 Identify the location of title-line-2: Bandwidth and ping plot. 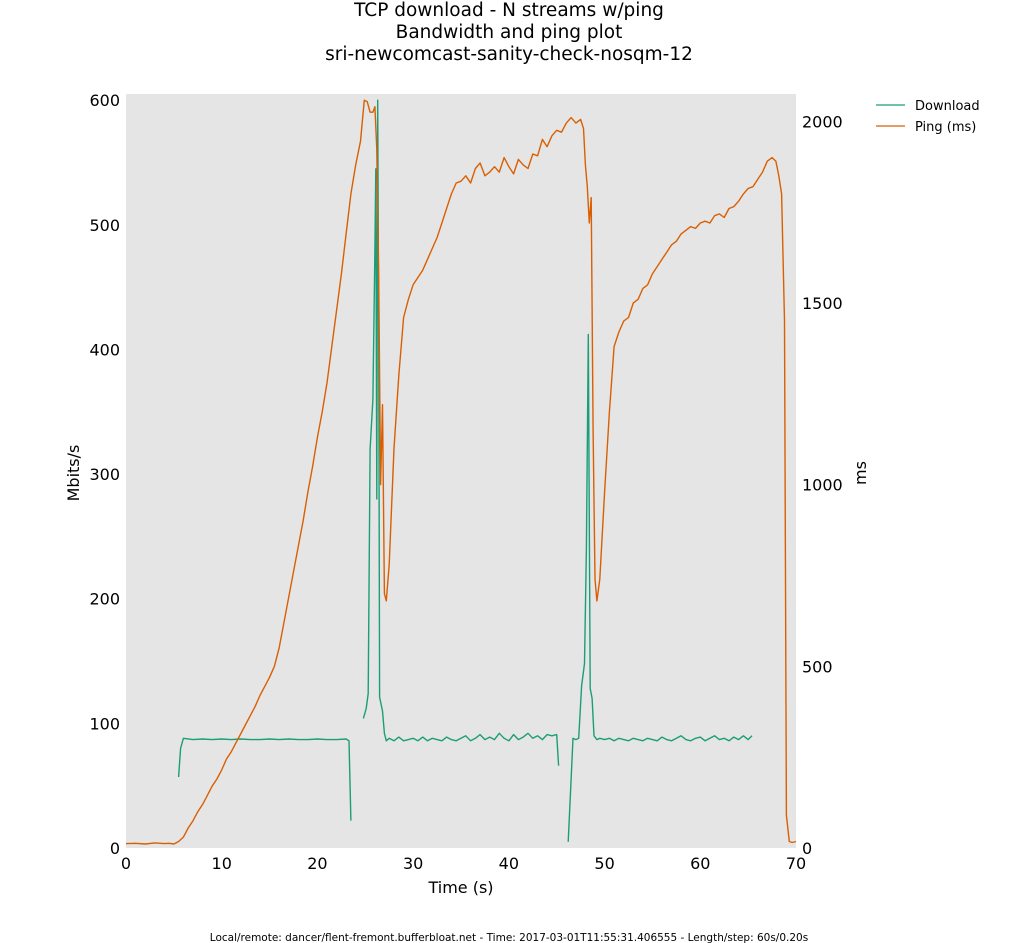
(509, 32).